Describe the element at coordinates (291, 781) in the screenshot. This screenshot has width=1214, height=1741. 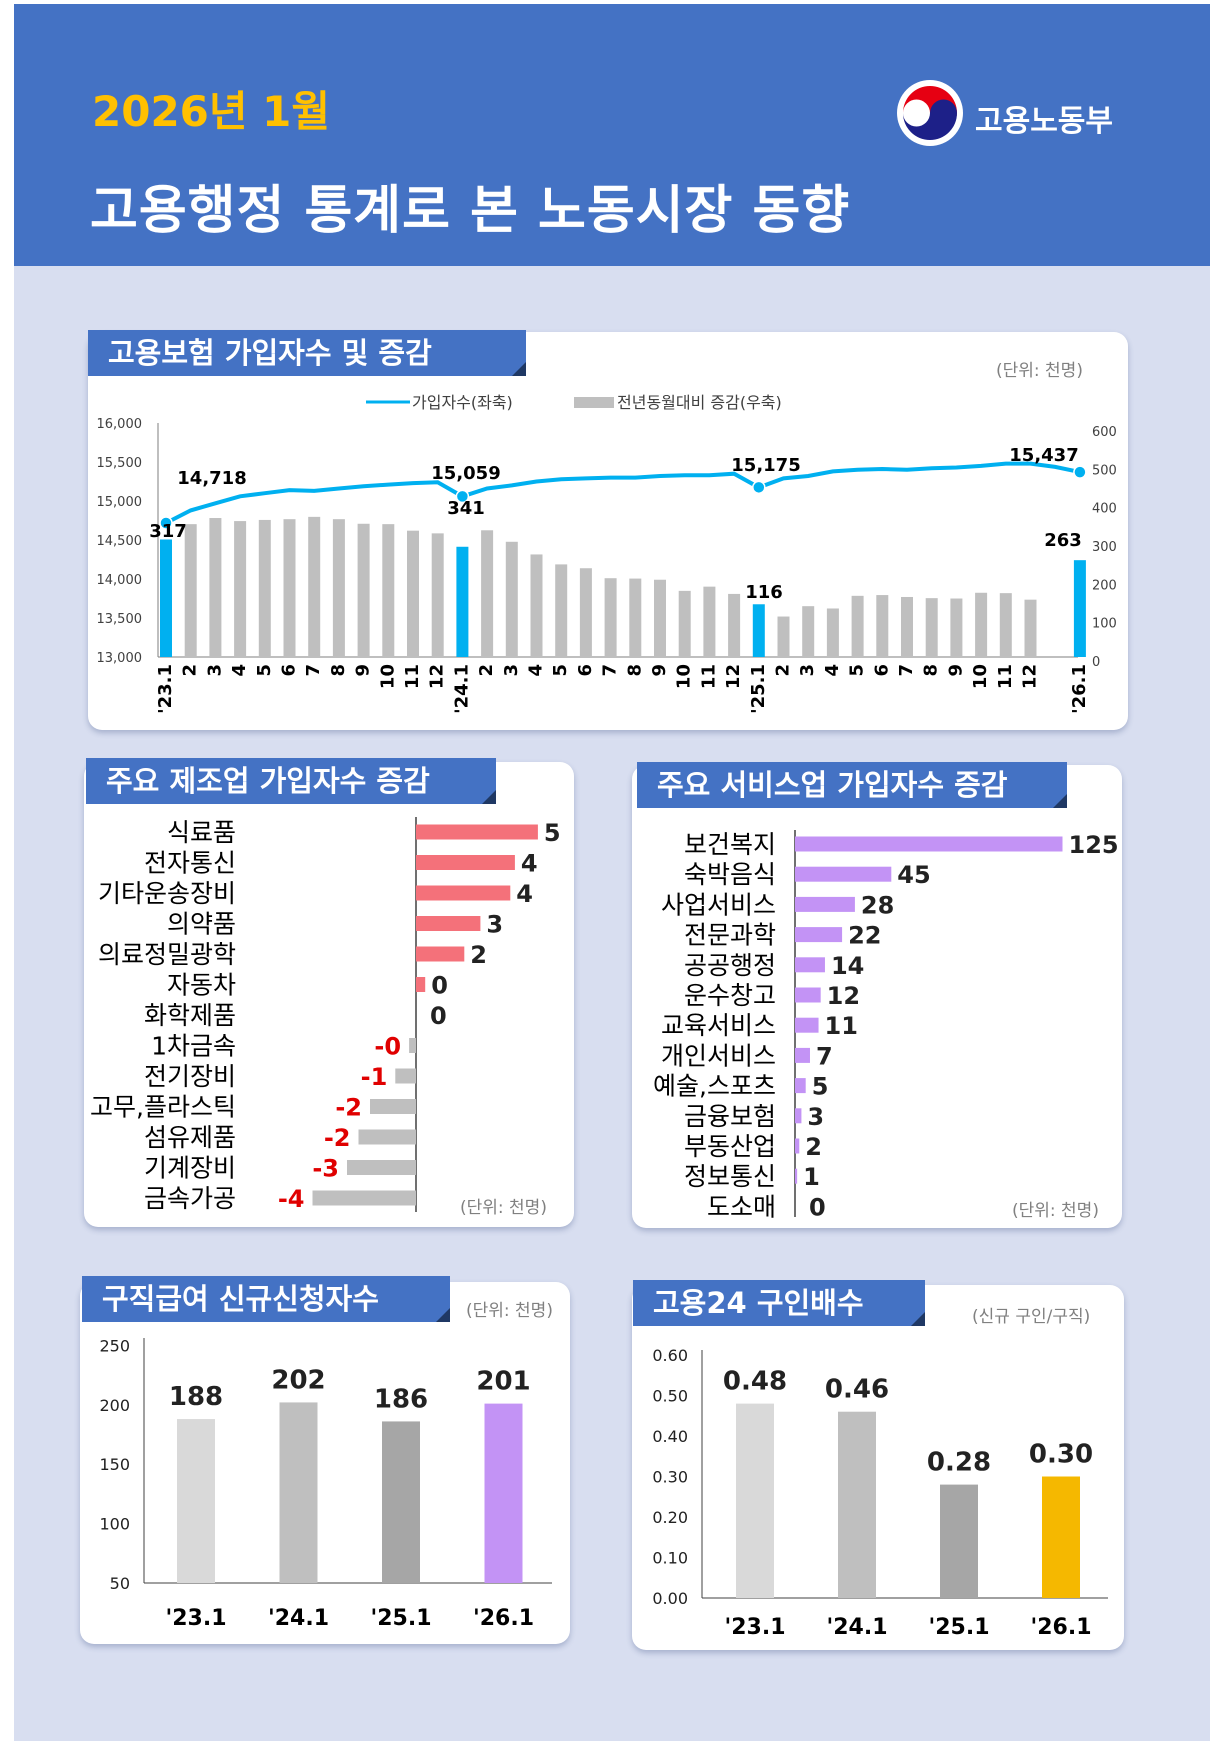
I see `manufacturing-card-title: 주요 제조업 가입자수 증감` at that location.